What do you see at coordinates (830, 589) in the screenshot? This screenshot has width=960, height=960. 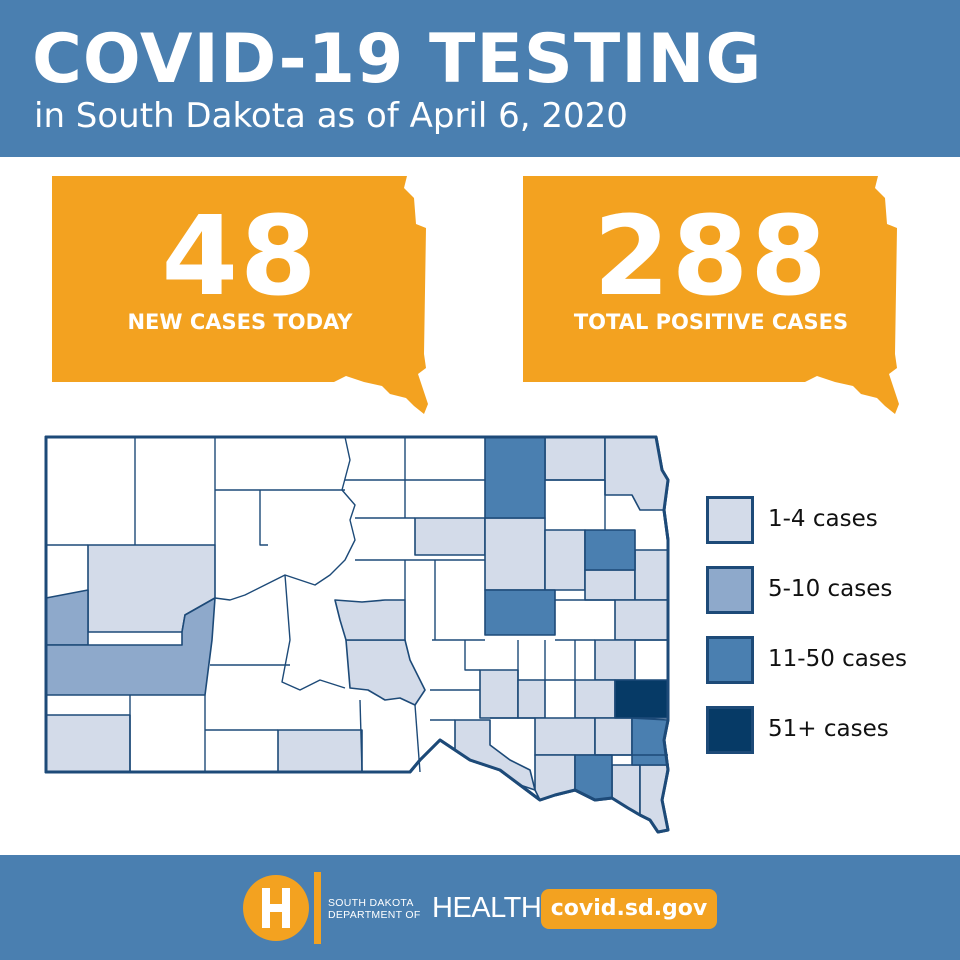 I see `legend-label: 5-10 cases` at bounding box center [830, 589].